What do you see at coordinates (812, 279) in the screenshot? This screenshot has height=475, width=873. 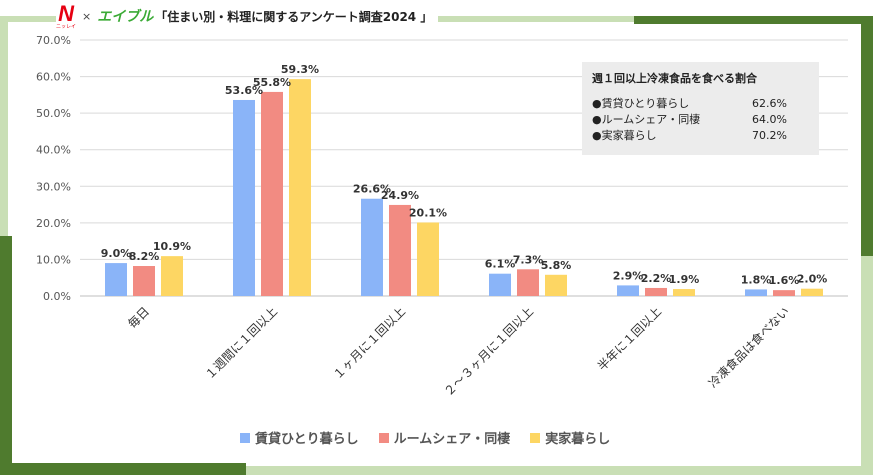 I see `data-label: 2.0%` at bounding box center [812, 279].